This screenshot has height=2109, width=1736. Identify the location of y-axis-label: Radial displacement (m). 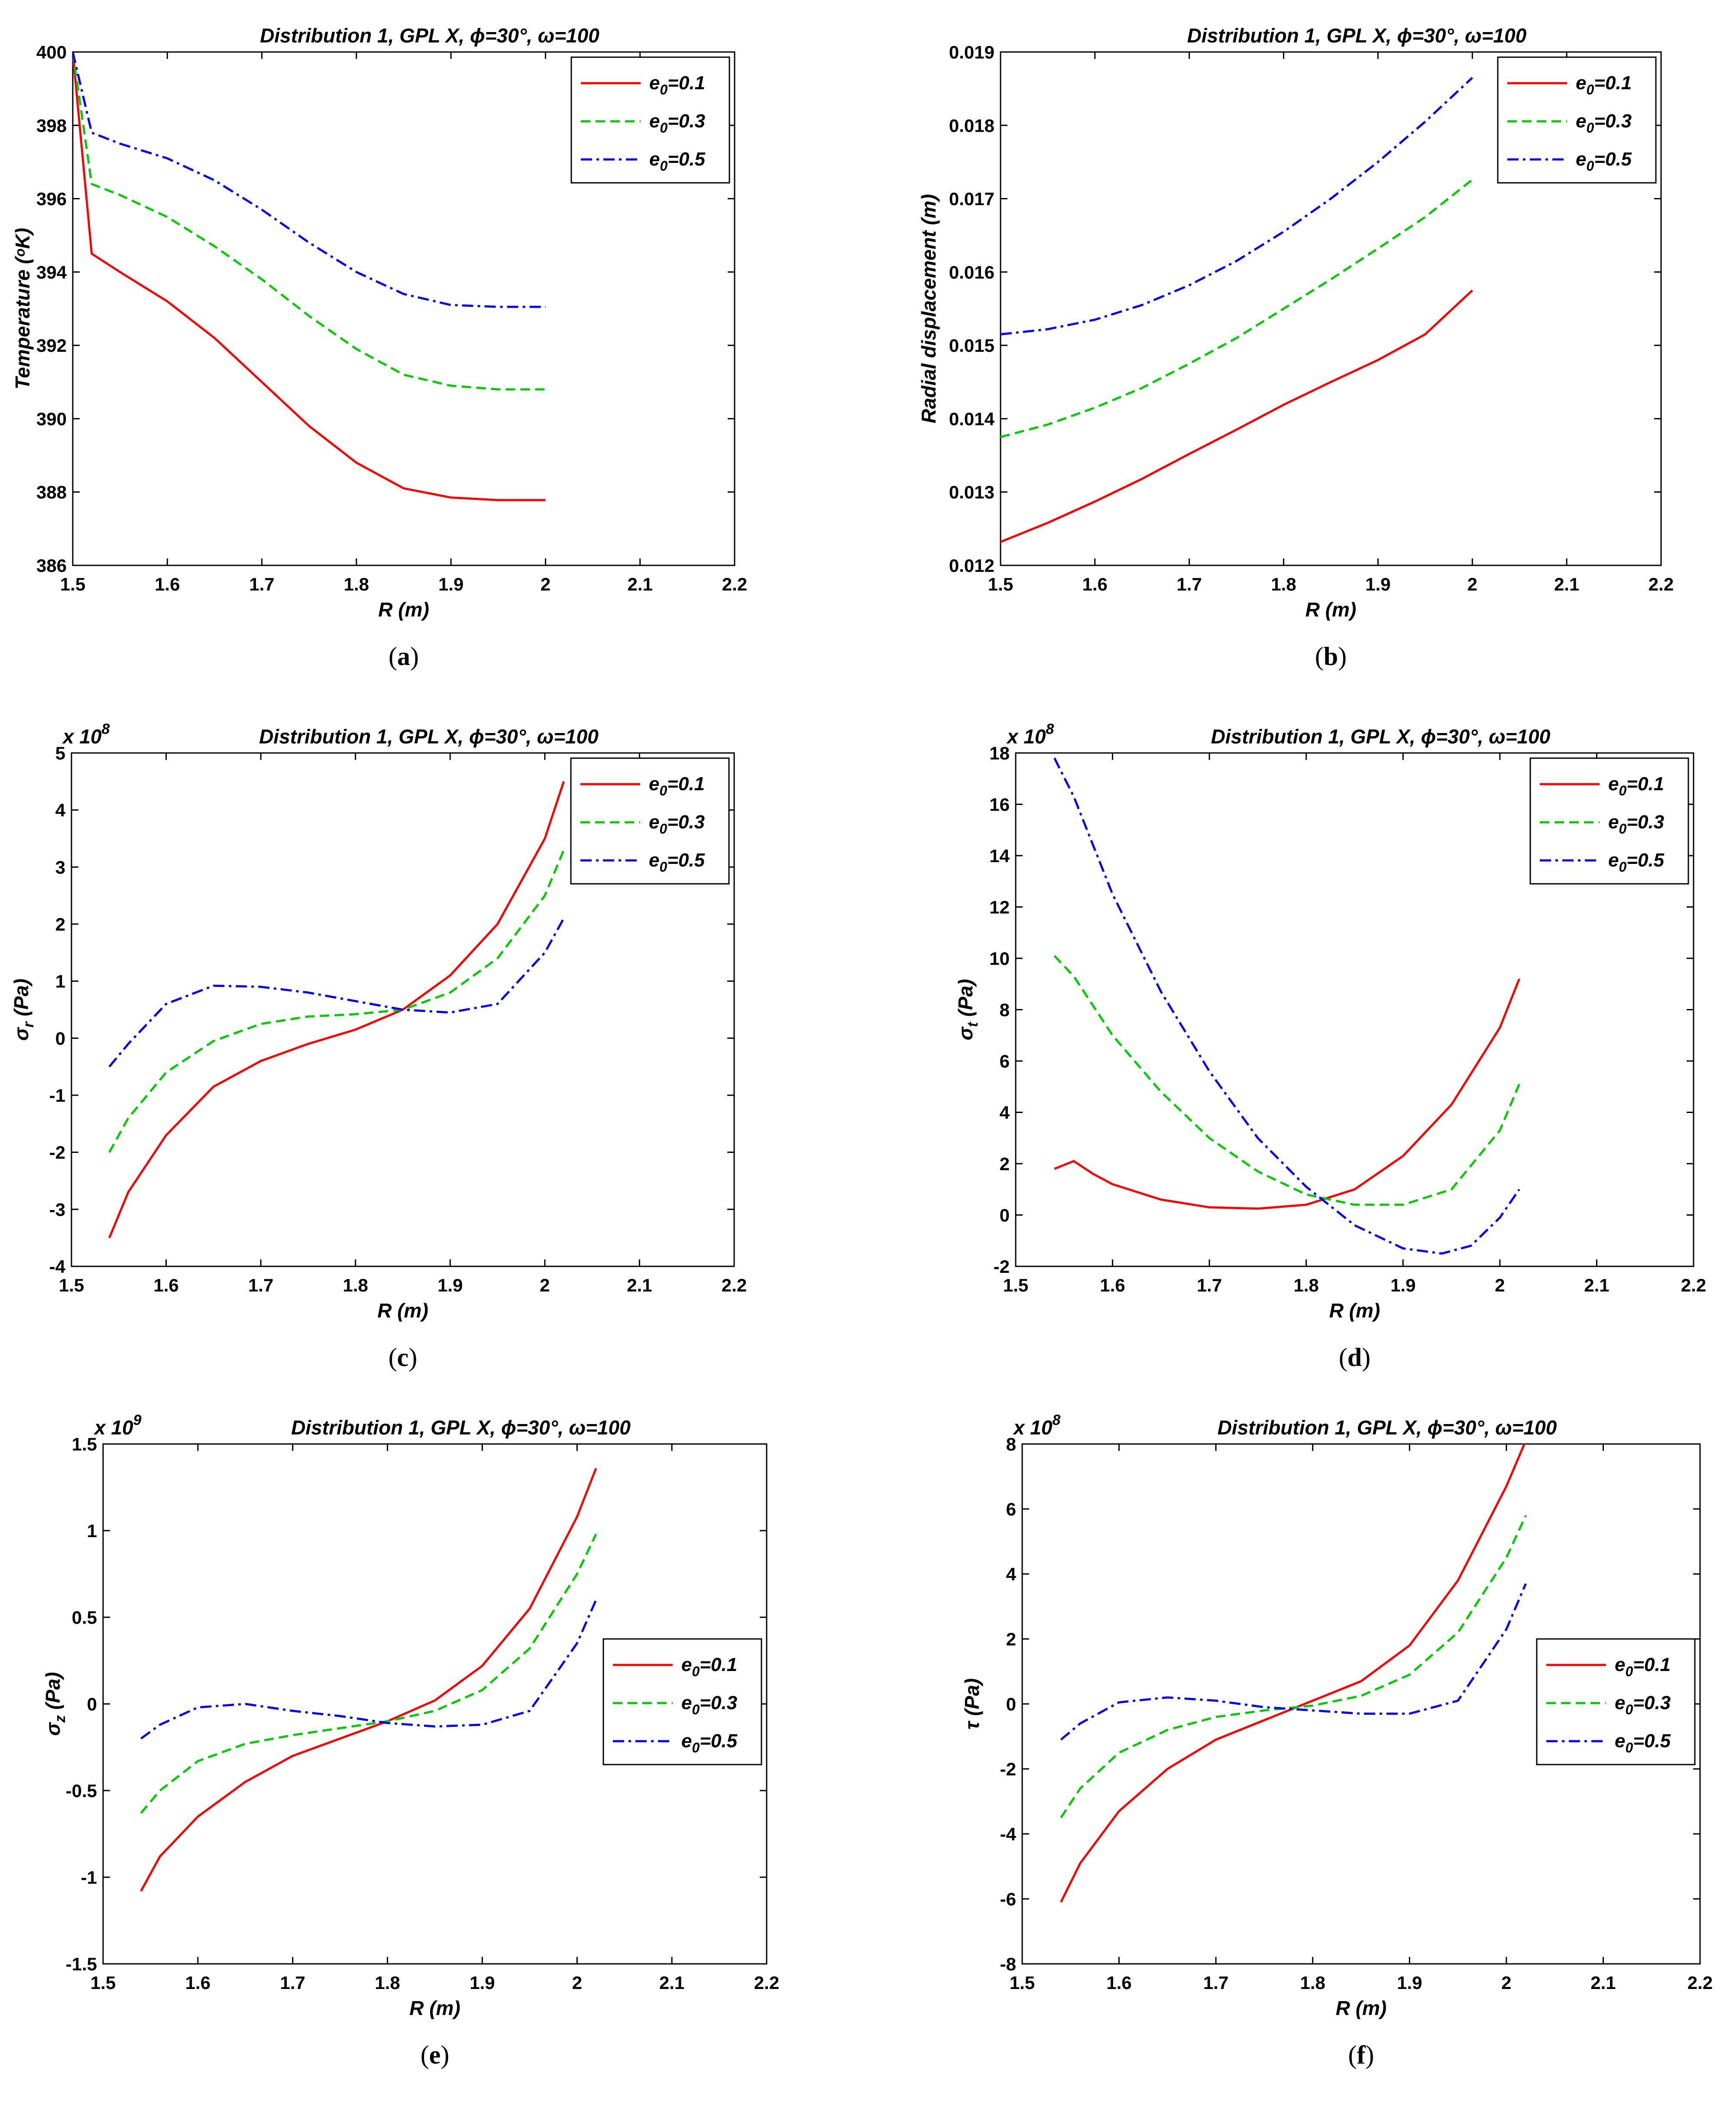
(928, 308).